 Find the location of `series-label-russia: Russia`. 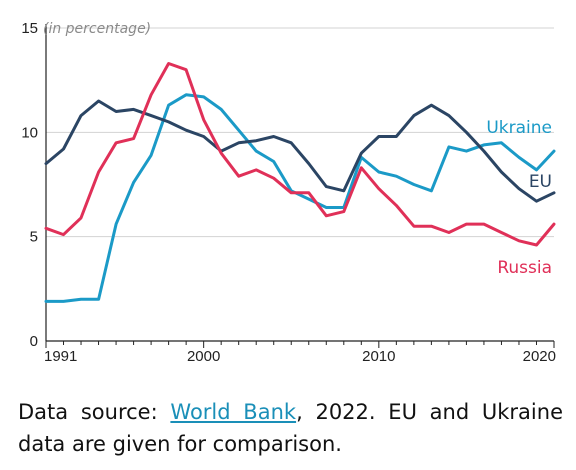

series-label-russia: Russia is located at coordinates (524, 268).